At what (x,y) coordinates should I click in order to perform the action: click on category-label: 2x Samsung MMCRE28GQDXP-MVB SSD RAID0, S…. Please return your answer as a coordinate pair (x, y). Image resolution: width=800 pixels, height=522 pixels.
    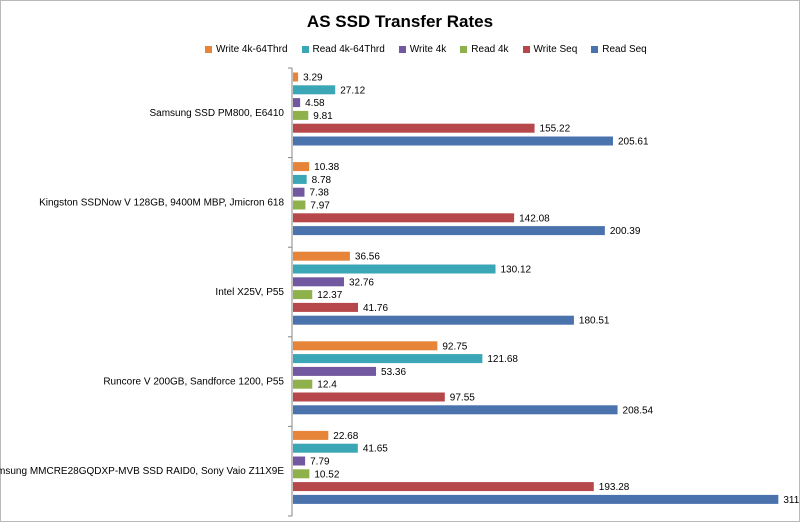
    Looking at the image, I should click on (142, 471).